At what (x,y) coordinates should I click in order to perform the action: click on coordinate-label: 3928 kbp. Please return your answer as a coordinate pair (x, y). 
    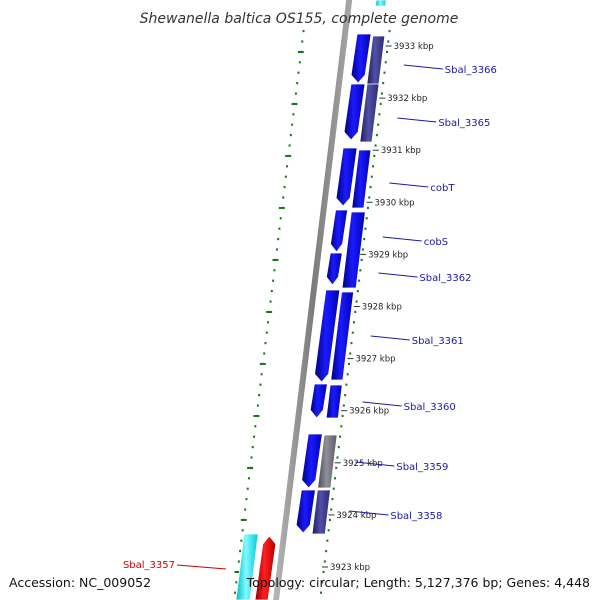
    Looking at the image, I should click on (382, 308).